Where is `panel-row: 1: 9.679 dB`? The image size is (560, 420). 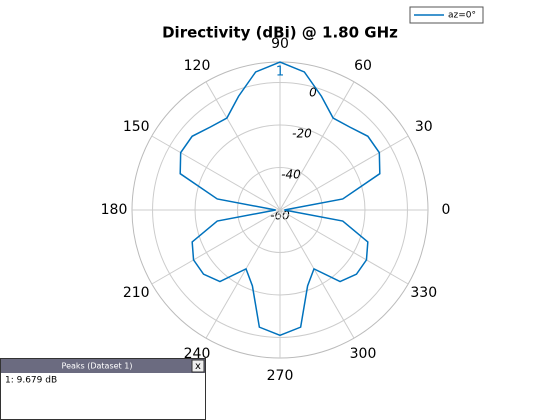 panel-row: 1: 9.679 dB is located at coordinates (31, 381).